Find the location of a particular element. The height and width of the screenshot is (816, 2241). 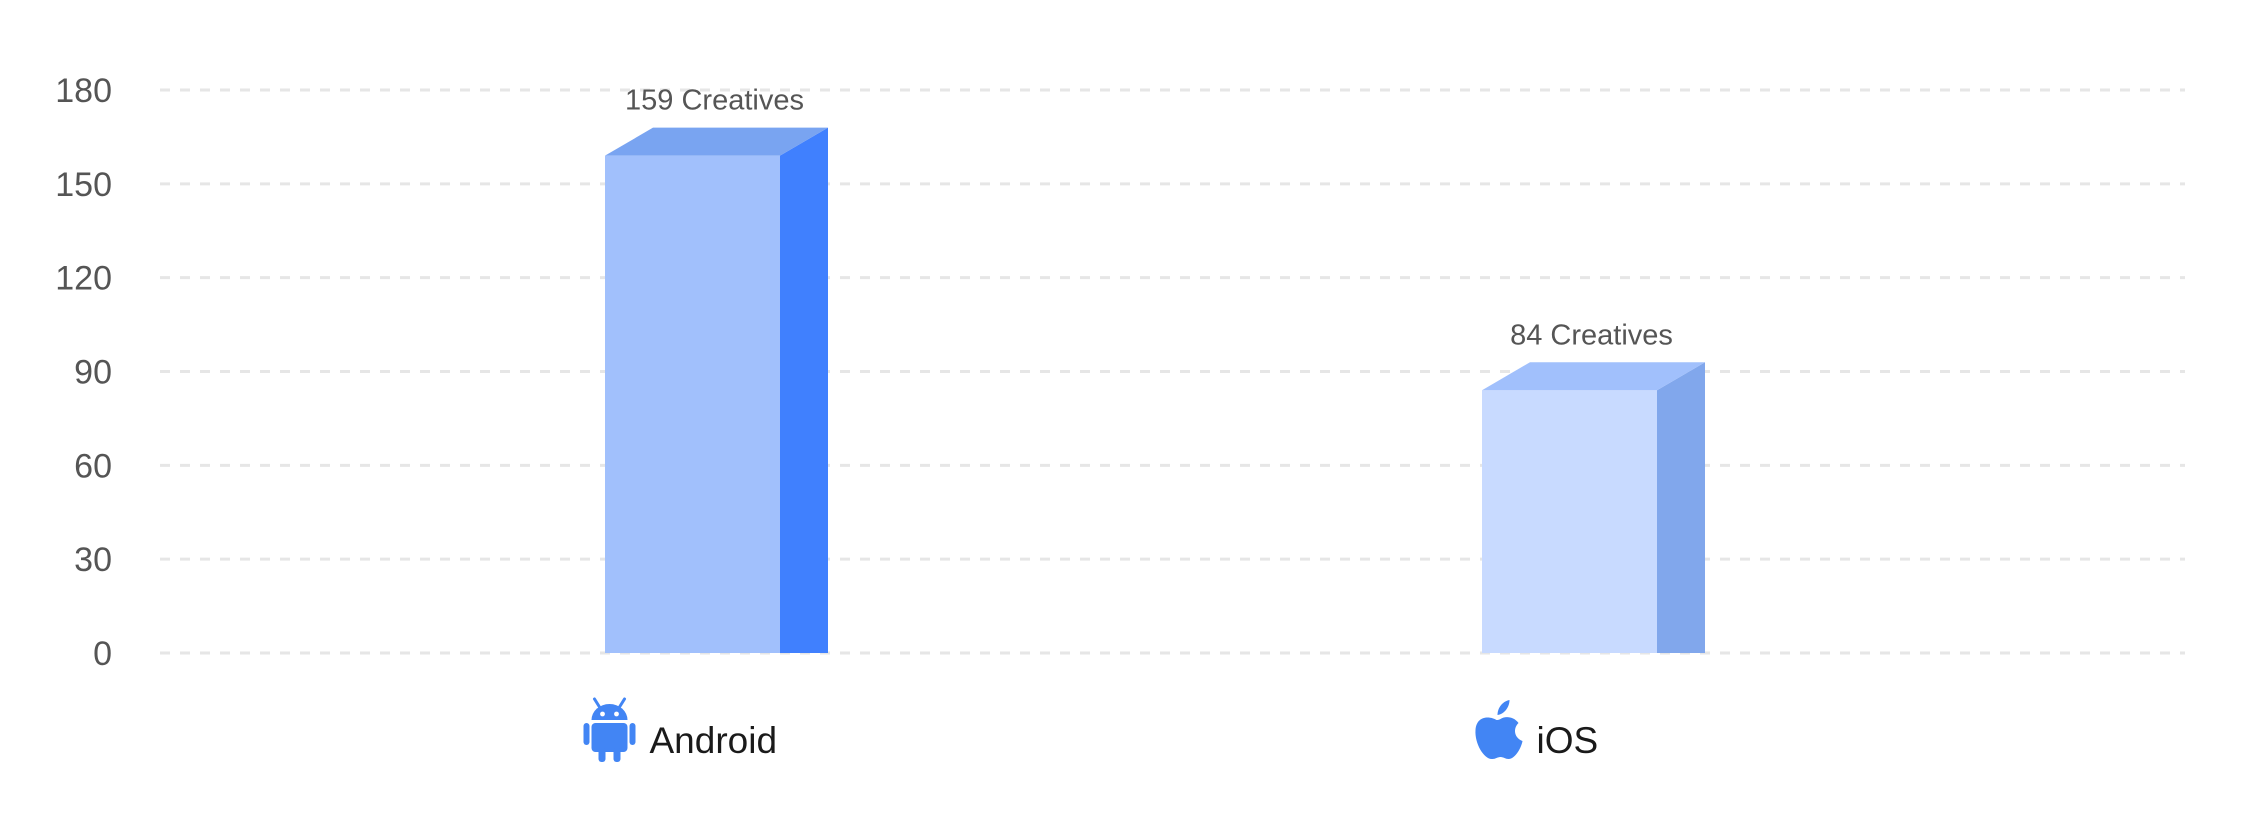

y-tick-label: 120 is located at coordinates (83, 279).